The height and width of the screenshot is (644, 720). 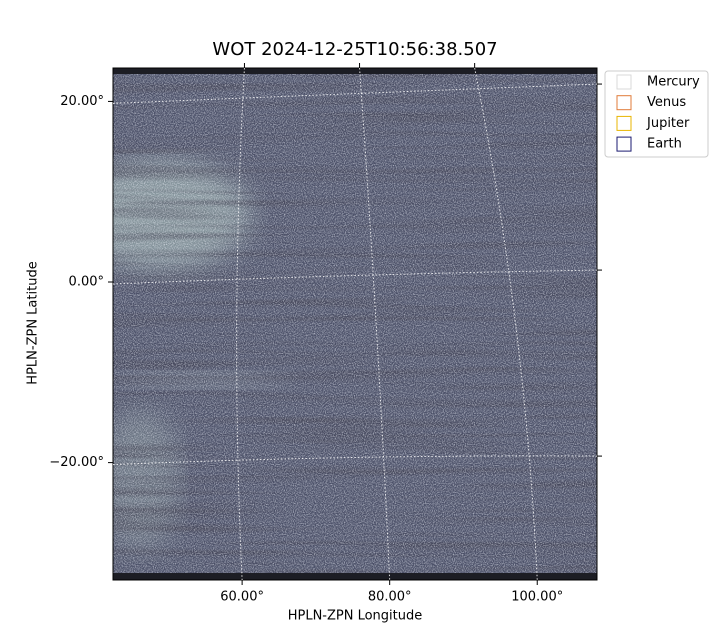 I want to click on x-tick-label: 80.00°, so click(x=390, y=597).